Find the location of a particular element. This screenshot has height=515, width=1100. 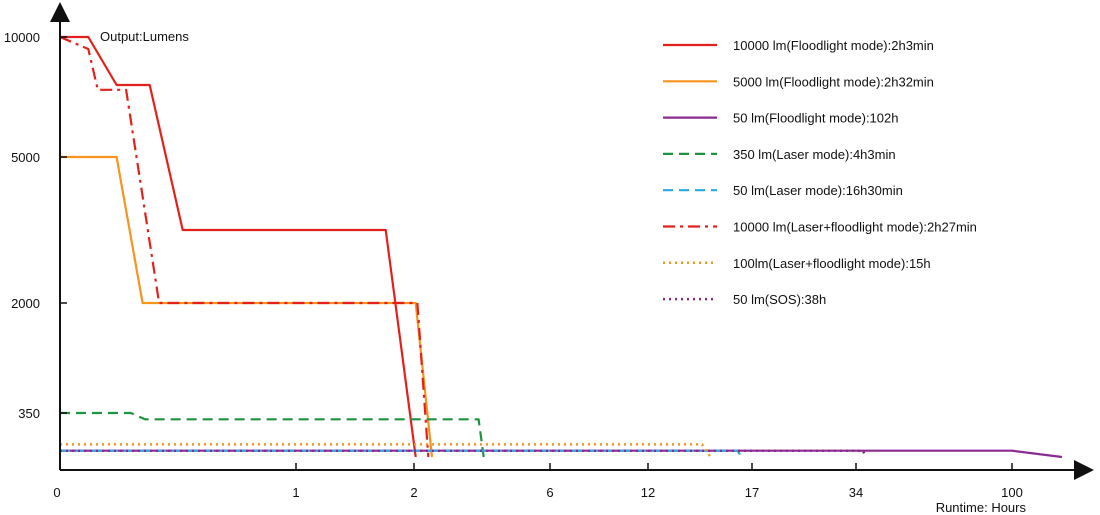

x-tick-label: 100 is located at coordinates (1012, 492).